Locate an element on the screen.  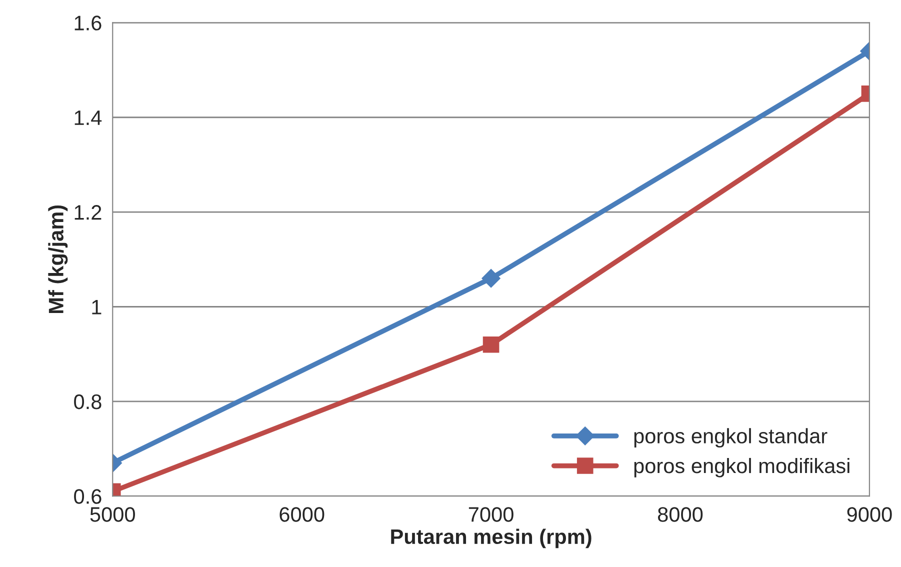
x-tick-label: 8000 is located at coordinates (680, 514).